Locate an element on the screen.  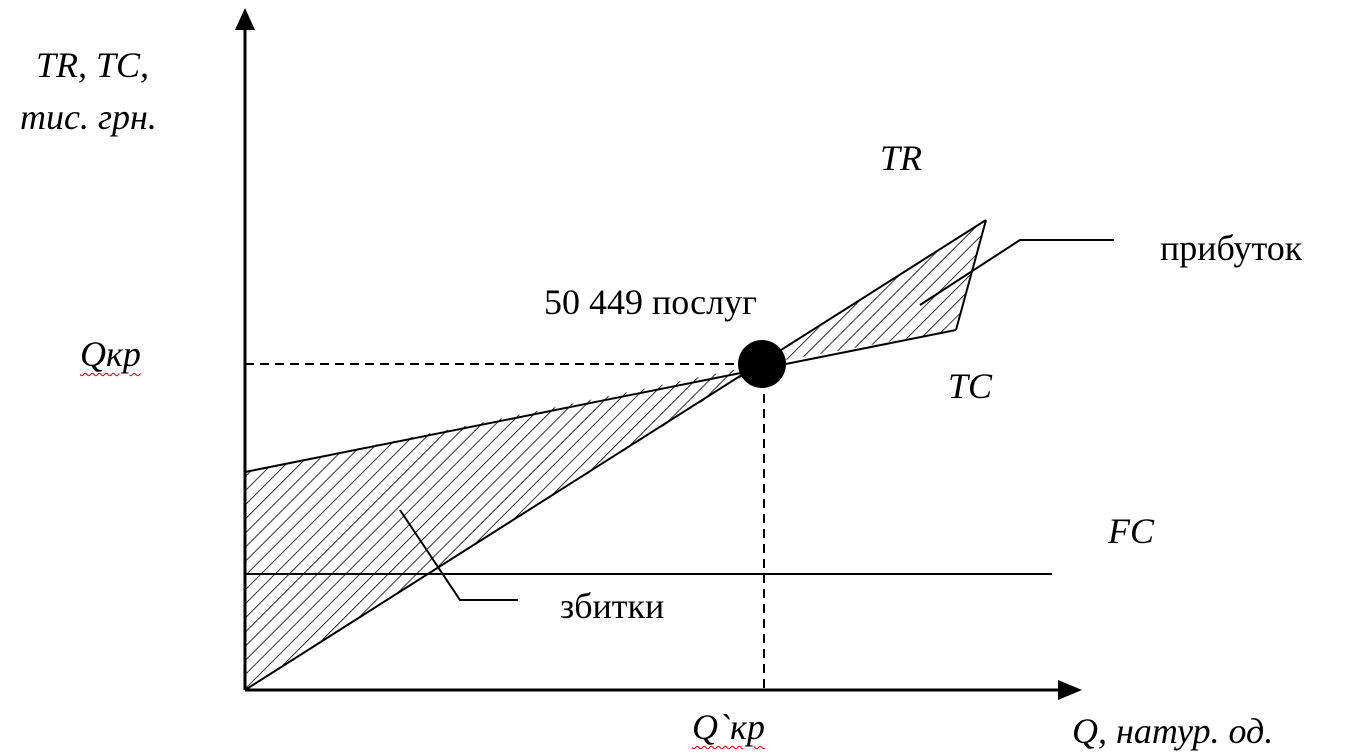
y-axis-label-line1: TR, TC, is located at coordinates (93, 65).